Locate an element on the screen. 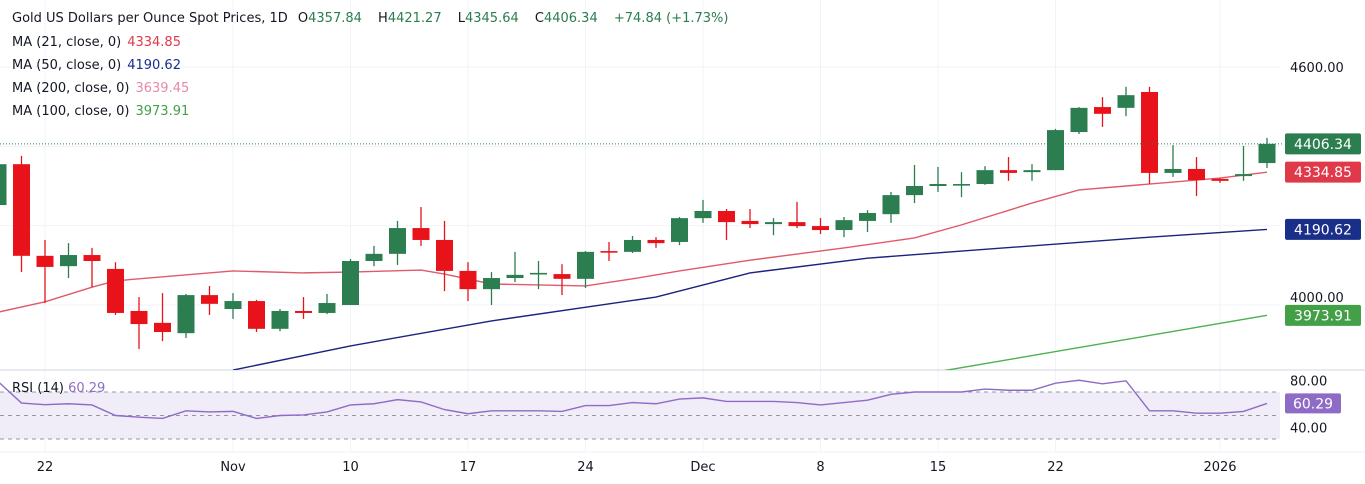 This screenshot has width=1365, height=484. high-value: 4421.27 is located at coordinates (414, 18).